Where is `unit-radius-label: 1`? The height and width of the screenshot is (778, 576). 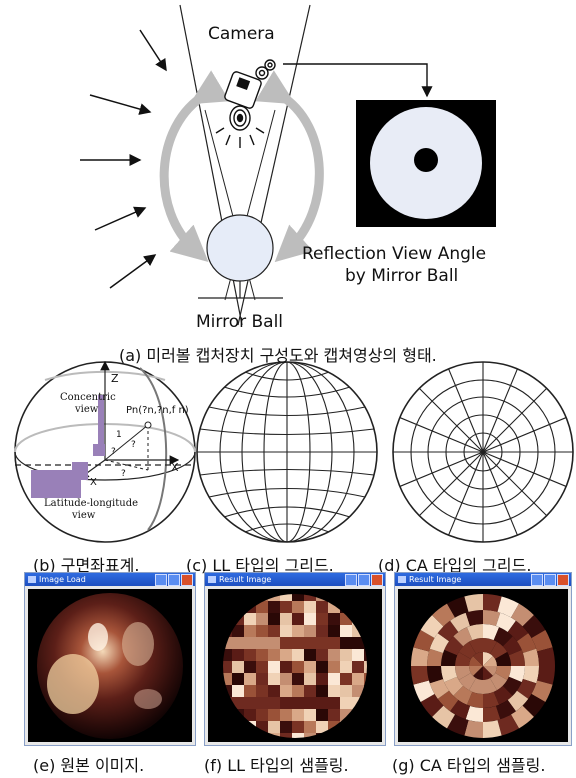
unit-radius-label: 1 is located at coordinates (119, 435).